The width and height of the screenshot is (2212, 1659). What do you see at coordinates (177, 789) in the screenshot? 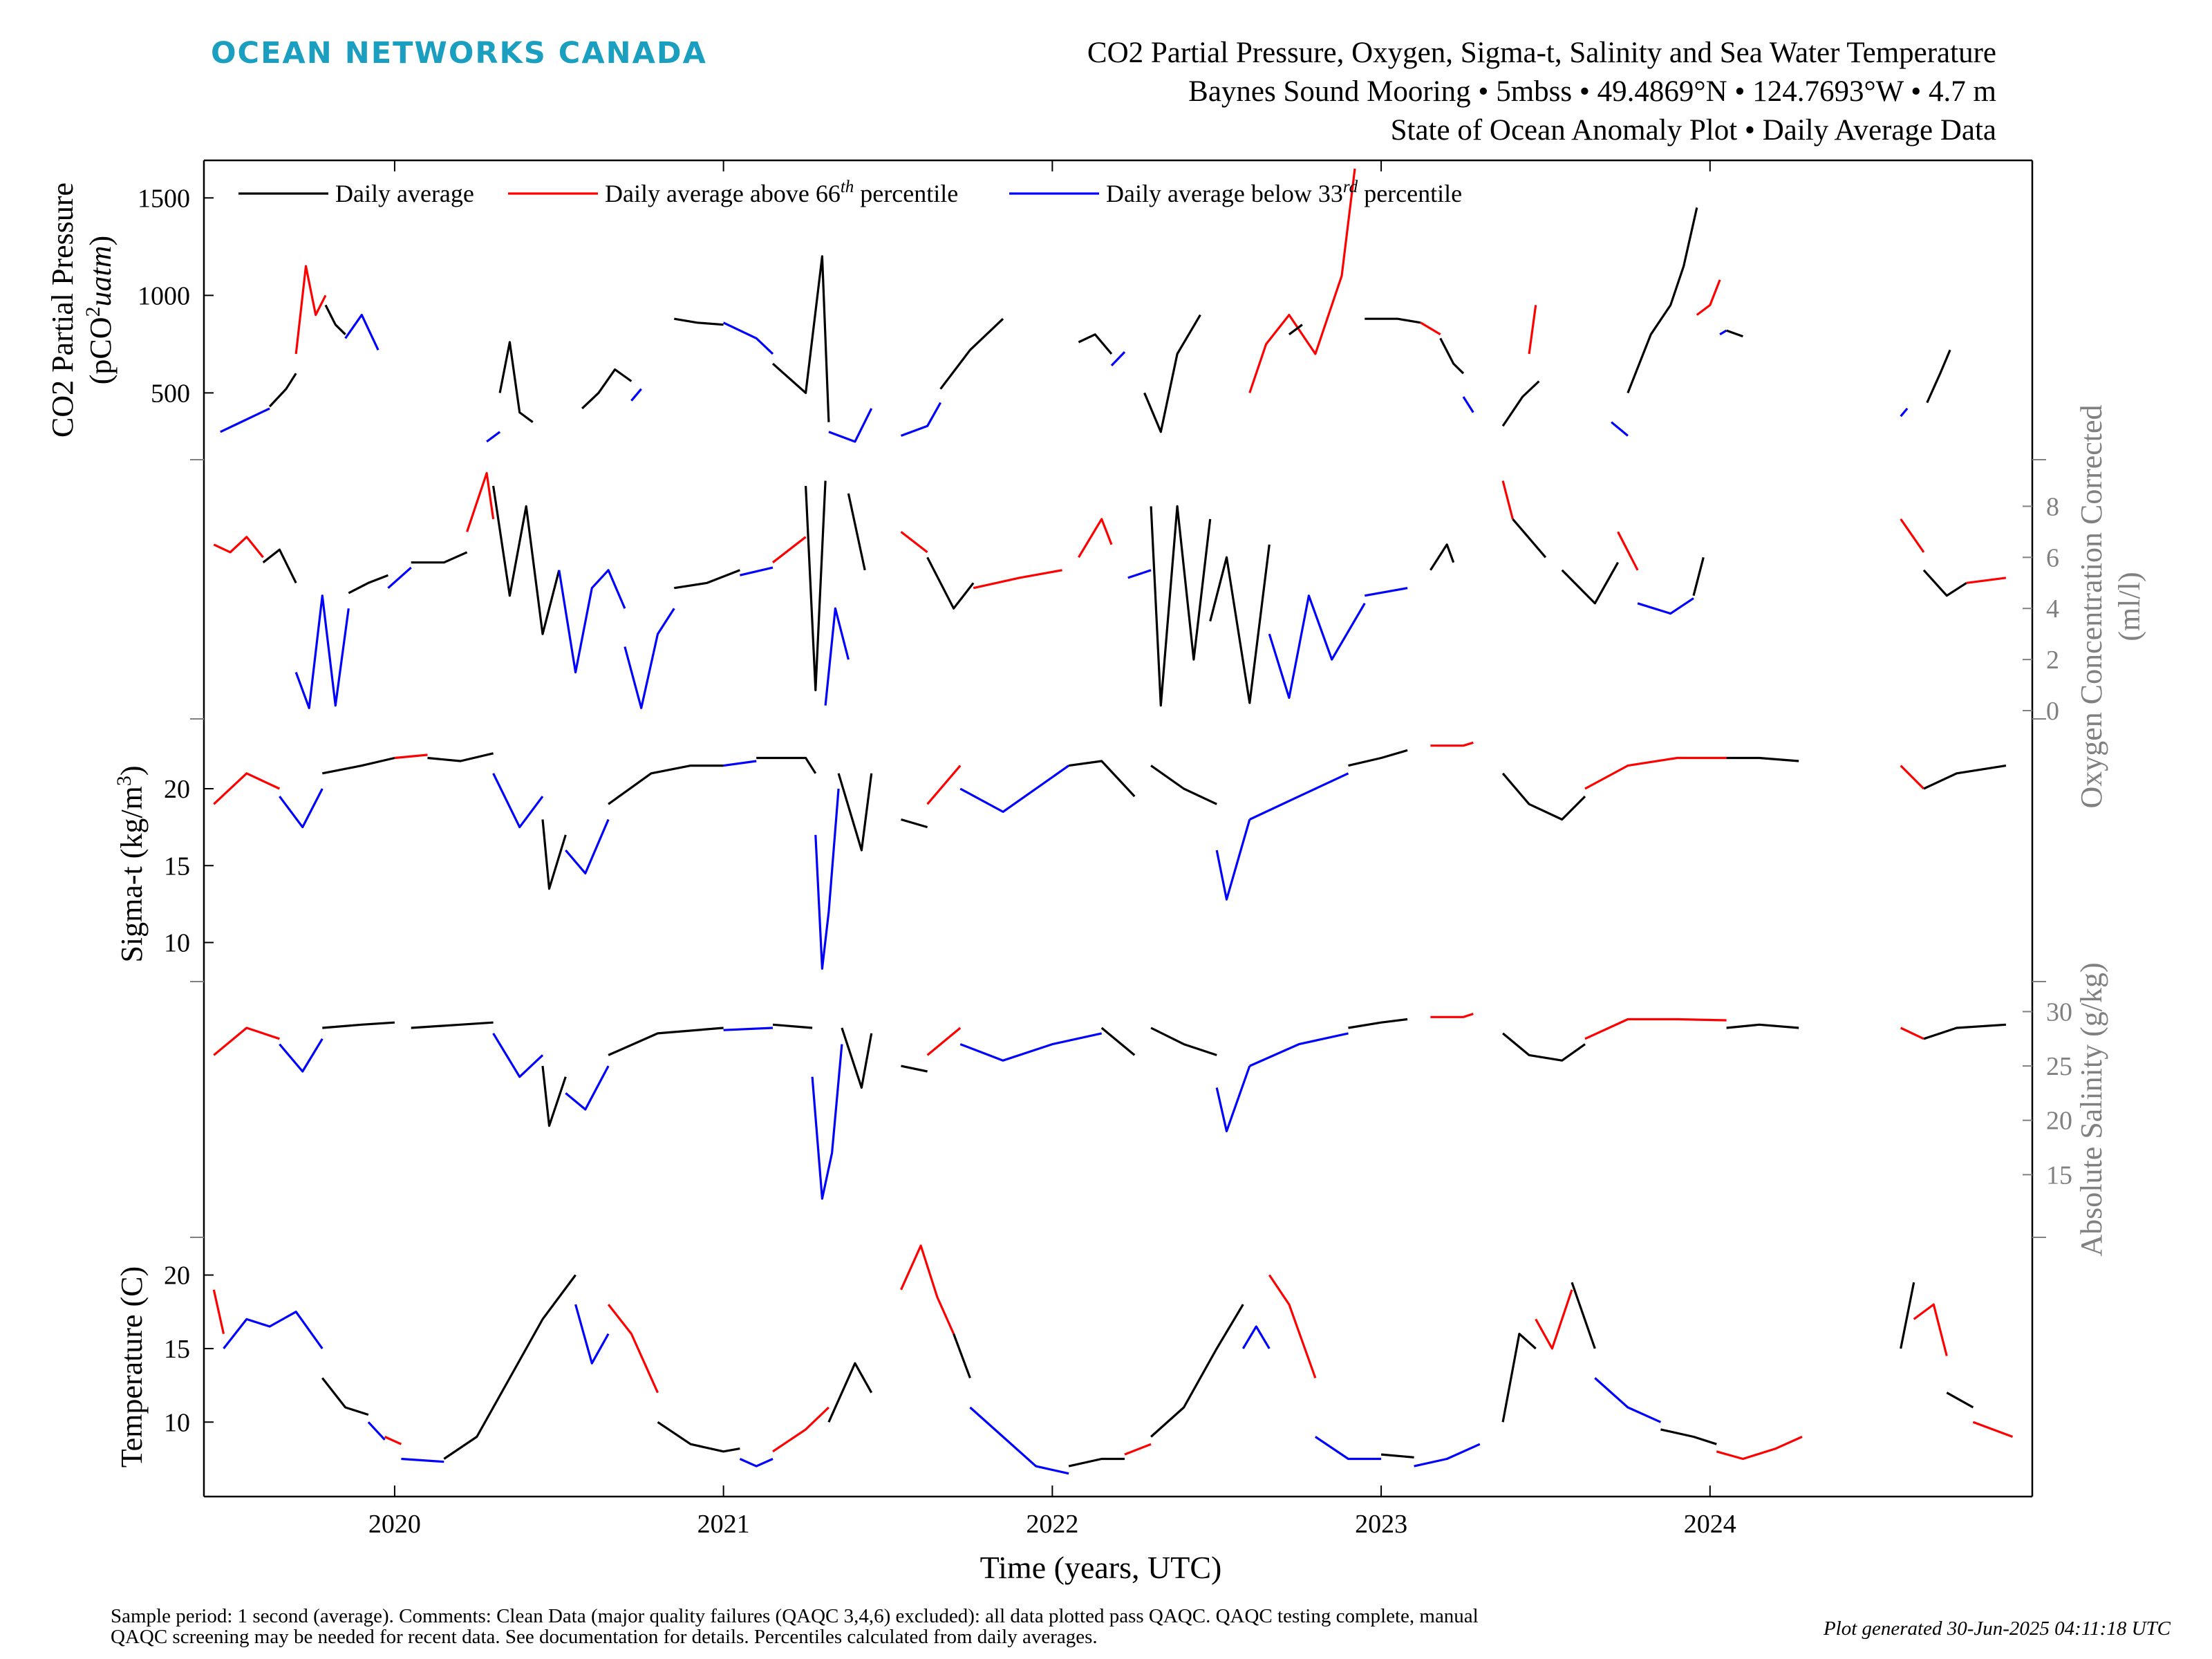
I see `sigma-ytick-label: 20` at bounding box center [177, 789].